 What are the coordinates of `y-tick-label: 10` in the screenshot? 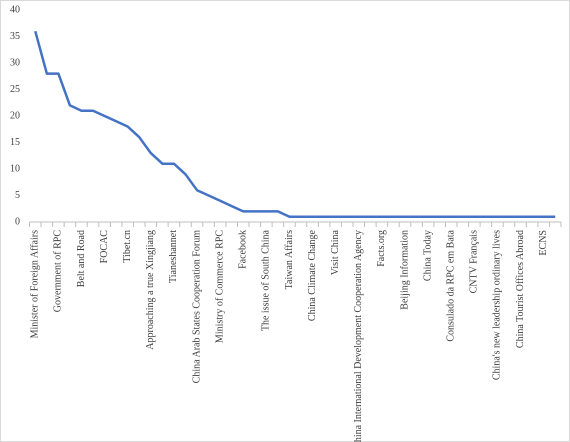 It's located at (15, 168).